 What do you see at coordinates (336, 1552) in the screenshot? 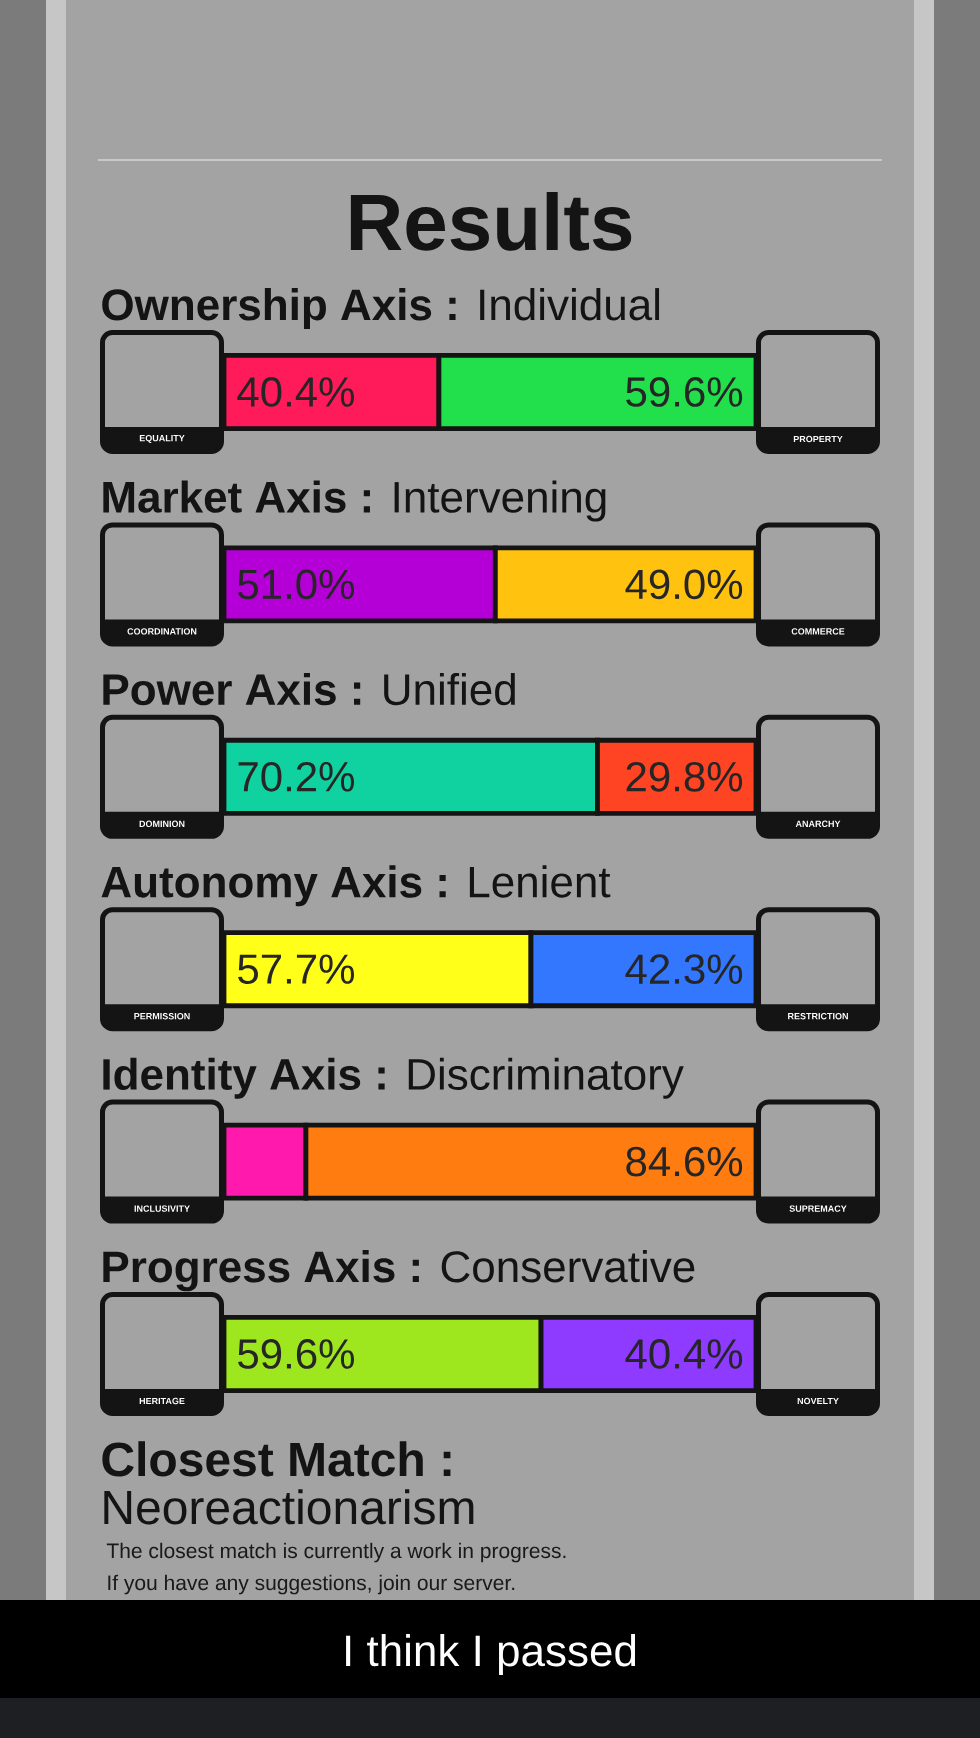
I see `text: The closest match is currently a work in progress.` at bounding box center [336, 1552].